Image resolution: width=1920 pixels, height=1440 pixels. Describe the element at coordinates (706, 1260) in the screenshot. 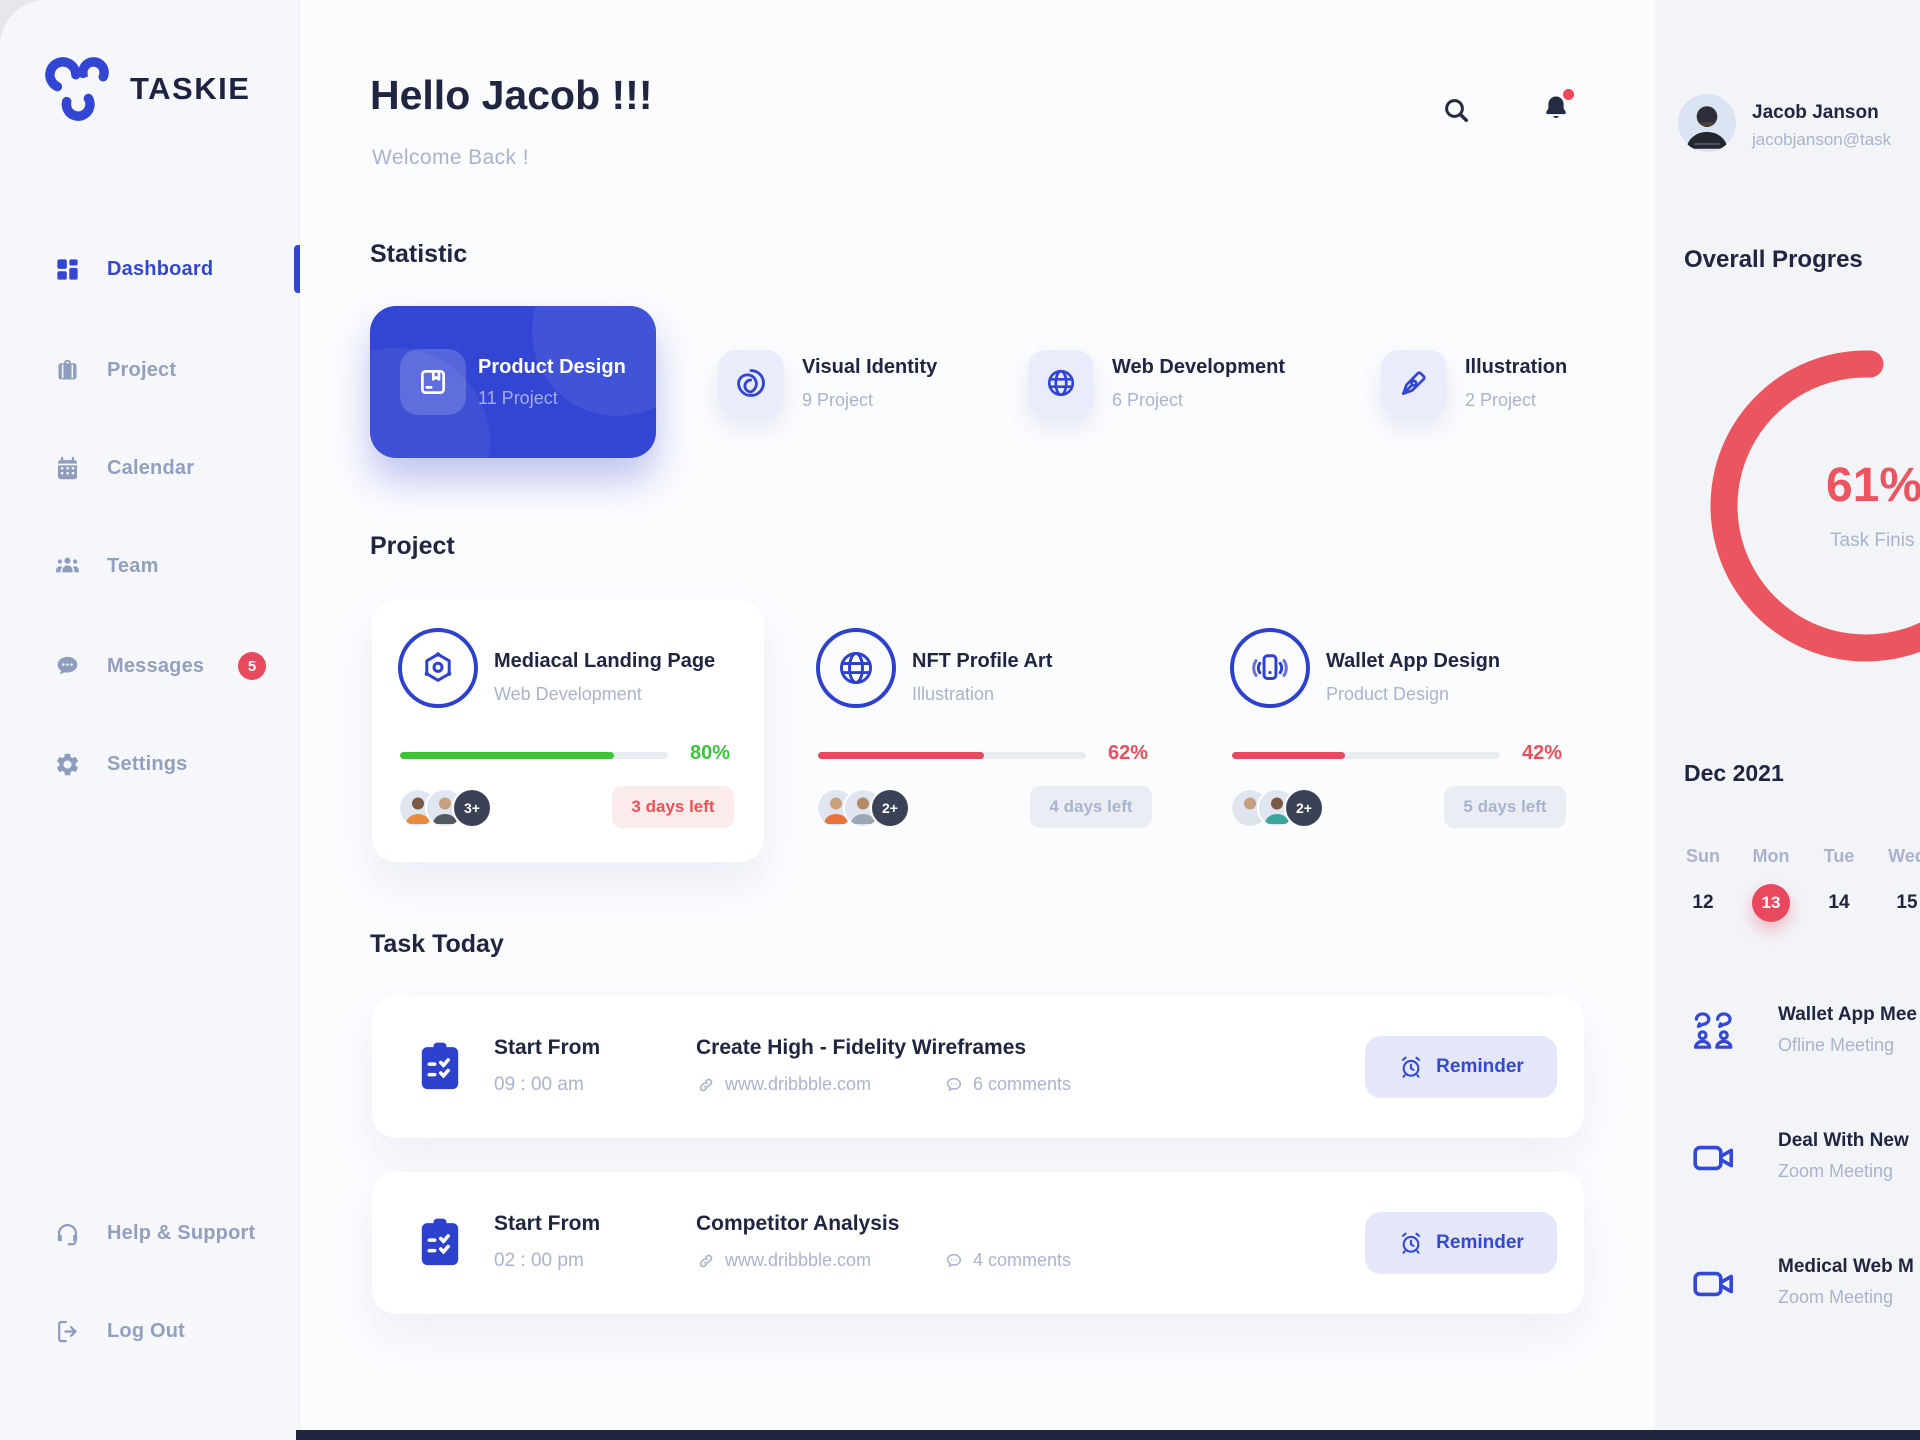

I see `link-icon` at that location.